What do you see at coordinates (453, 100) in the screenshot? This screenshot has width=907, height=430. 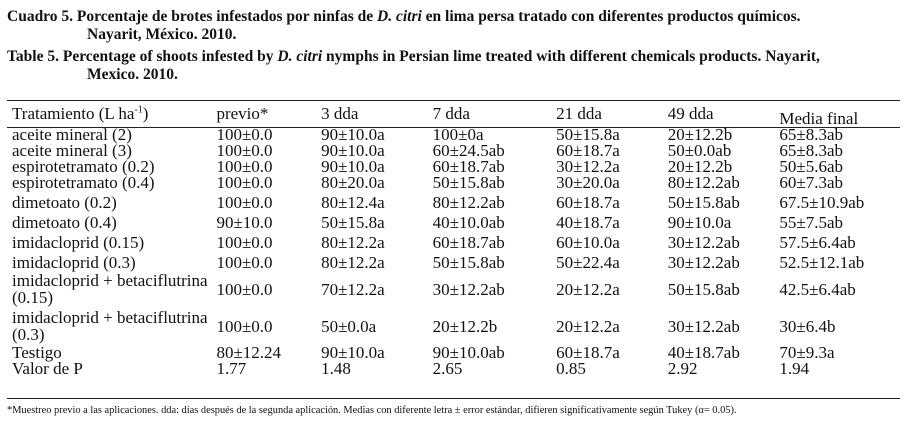 I see `table-top-rule` at bounding box center [453, 100].